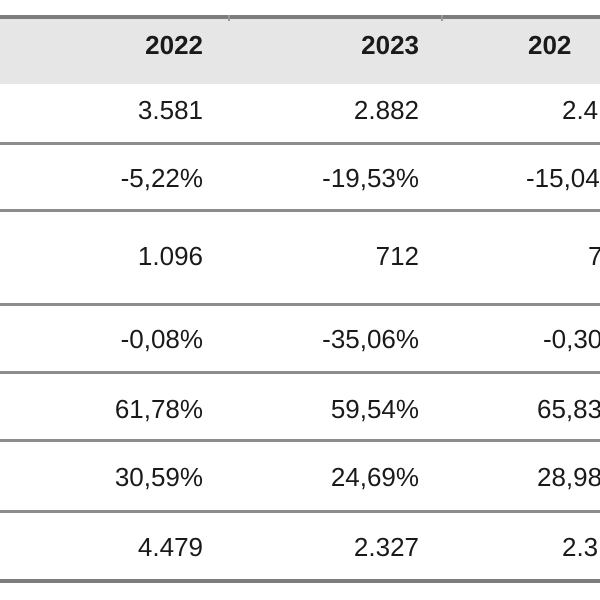  I want to click on table-cell: -0,30, so click(571, 339).